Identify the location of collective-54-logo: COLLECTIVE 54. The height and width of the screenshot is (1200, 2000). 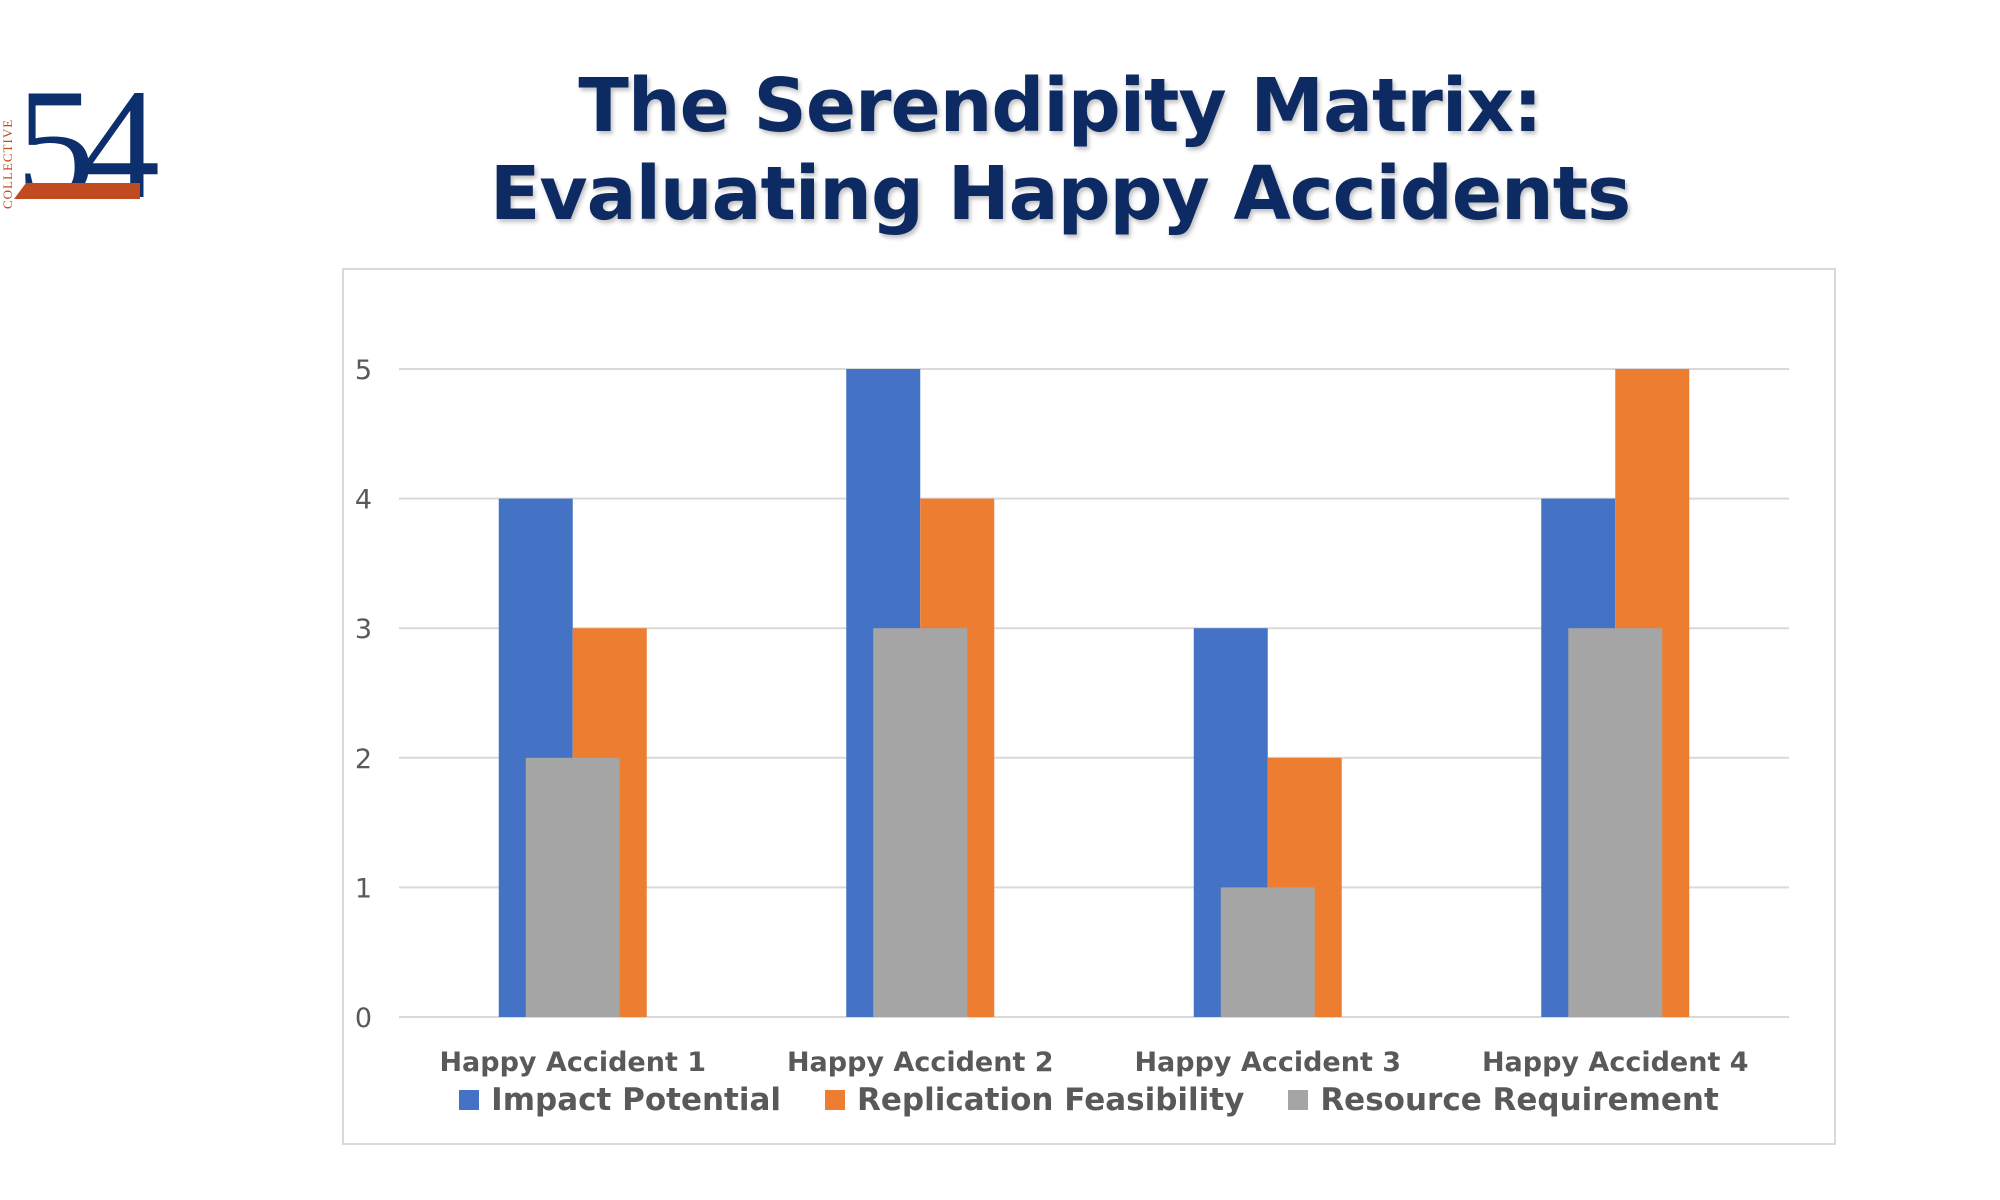
(80, 132).